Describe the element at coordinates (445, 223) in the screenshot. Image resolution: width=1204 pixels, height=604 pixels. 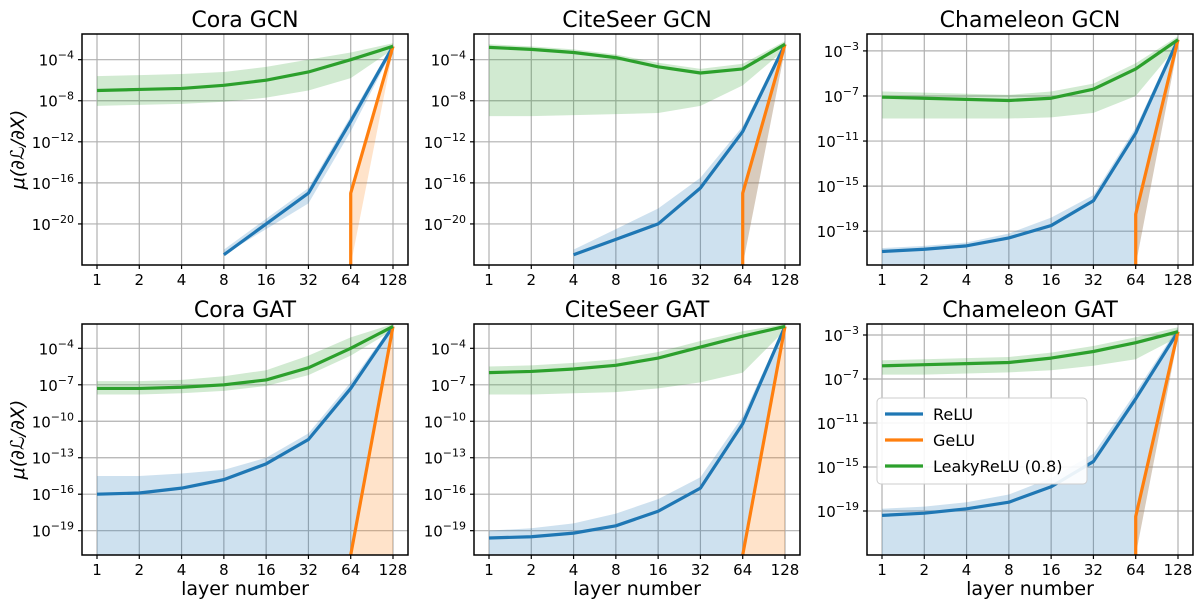
I see `y-tick-label: 10⁻²⁰` at that location.